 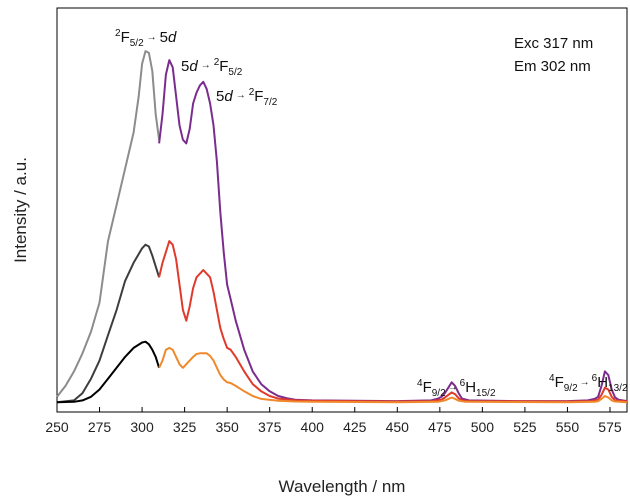 I want to click on annotation-4f92-to-6h152: 4F9/2→ 6H15/2, so click(x=456, y=388).